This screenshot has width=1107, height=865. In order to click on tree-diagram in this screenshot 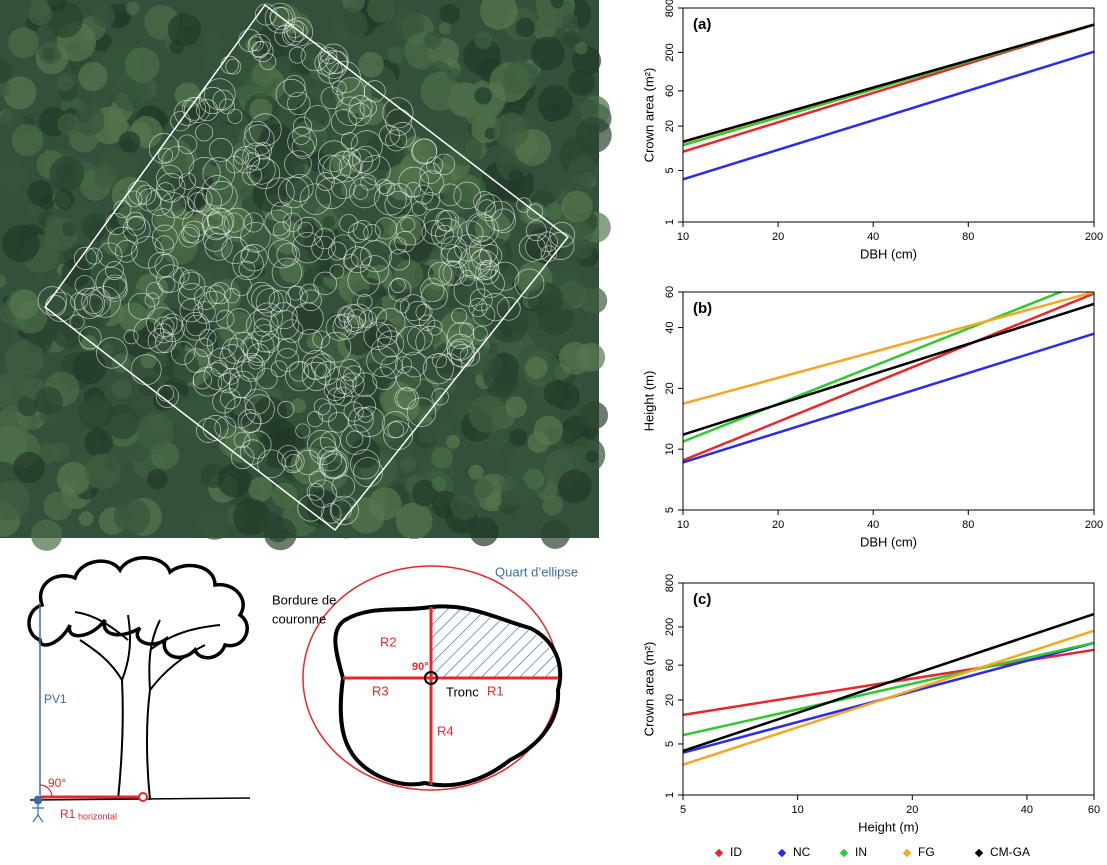, I will do `click(139, 689)`.